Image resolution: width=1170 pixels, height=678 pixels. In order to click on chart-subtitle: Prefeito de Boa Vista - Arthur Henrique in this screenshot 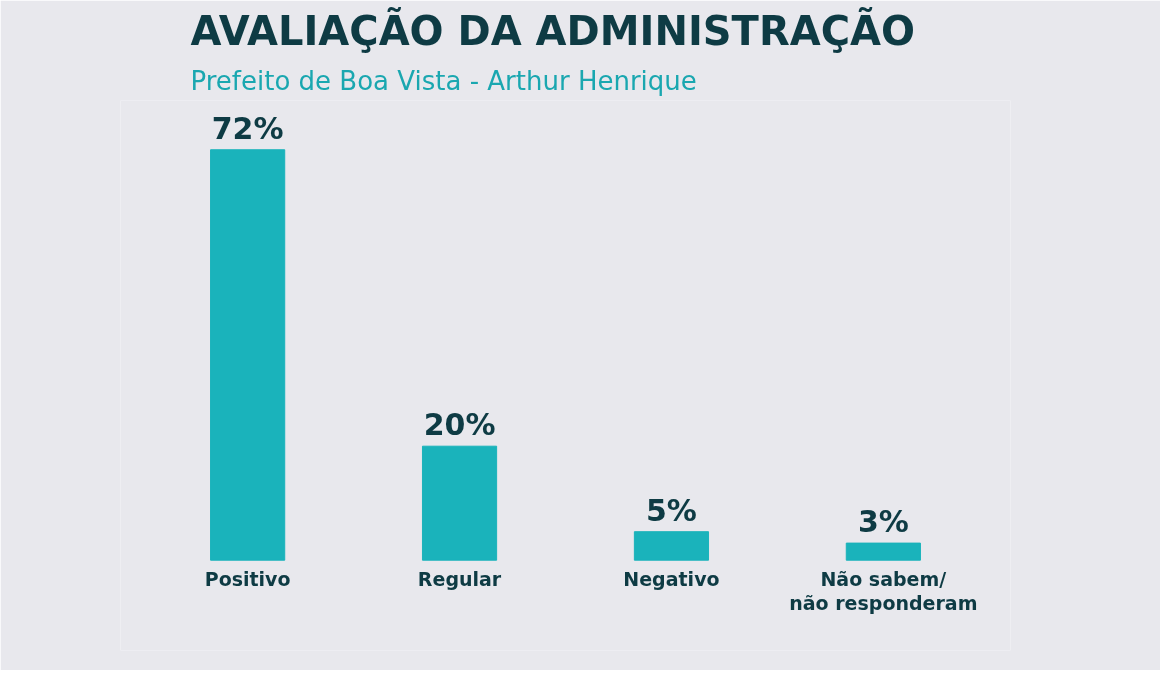, I will do `click(443, 80)`.